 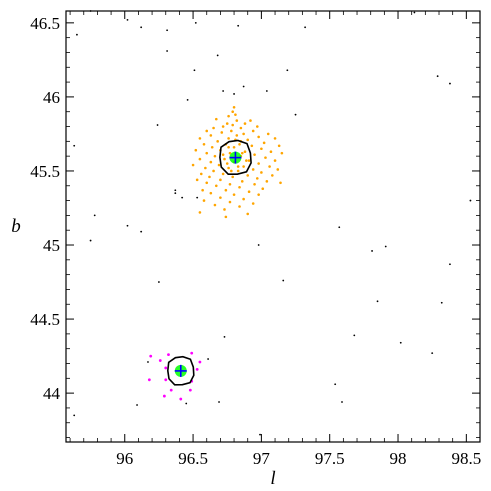 I want to click on cluster-a, so click(x=237, y=162).